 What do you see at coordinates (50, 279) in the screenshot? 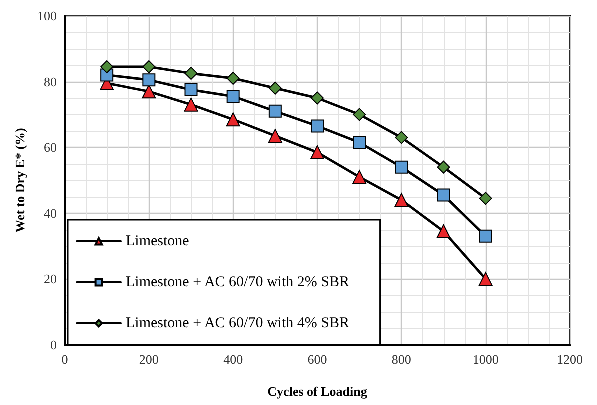
I see `y-tick-label: 20` at bounding box center [50, 279].